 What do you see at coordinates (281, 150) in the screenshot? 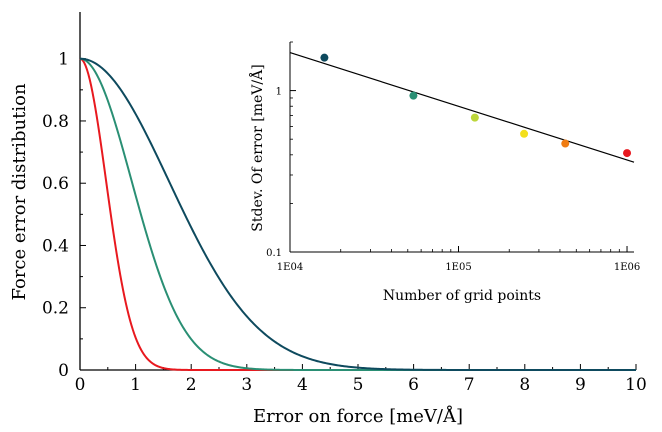
I see `inset-y-ticks: 0.11` at bounding box center [281, 150].